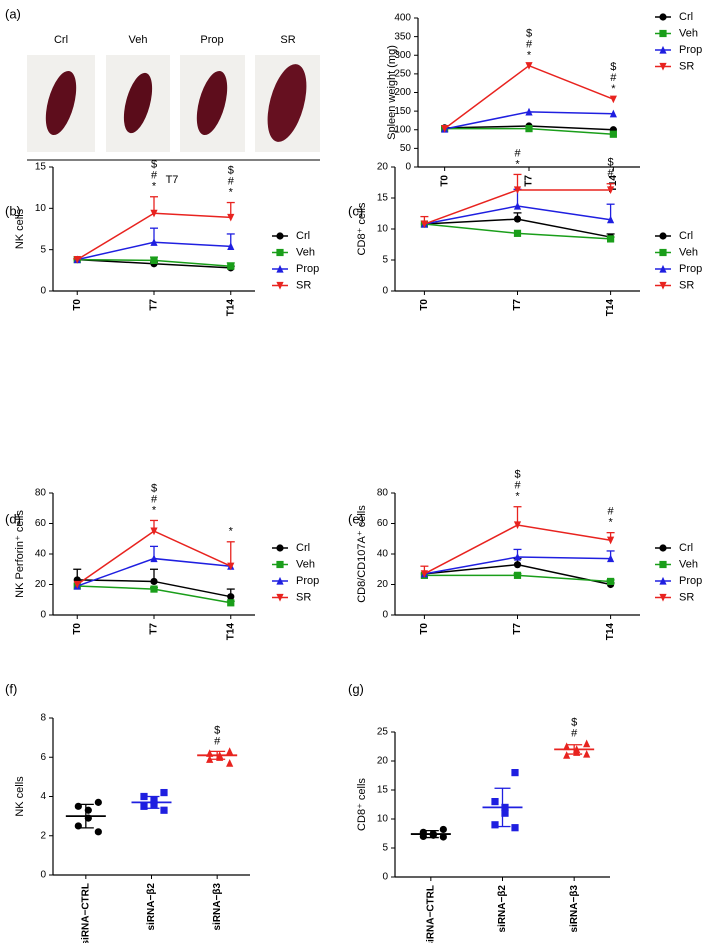 This screenshot has height=943, width=709. What do you see at coordinates (383, 167) in the screenshot?
I see `y-tick-label: 20` at bounding box center [383, 167].